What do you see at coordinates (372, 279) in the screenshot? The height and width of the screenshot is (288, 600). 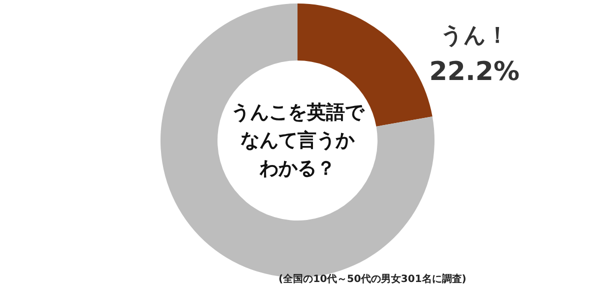 I see `text: (全国の10代～50代の男女301名に調査)` at bounding box center [372, 279].